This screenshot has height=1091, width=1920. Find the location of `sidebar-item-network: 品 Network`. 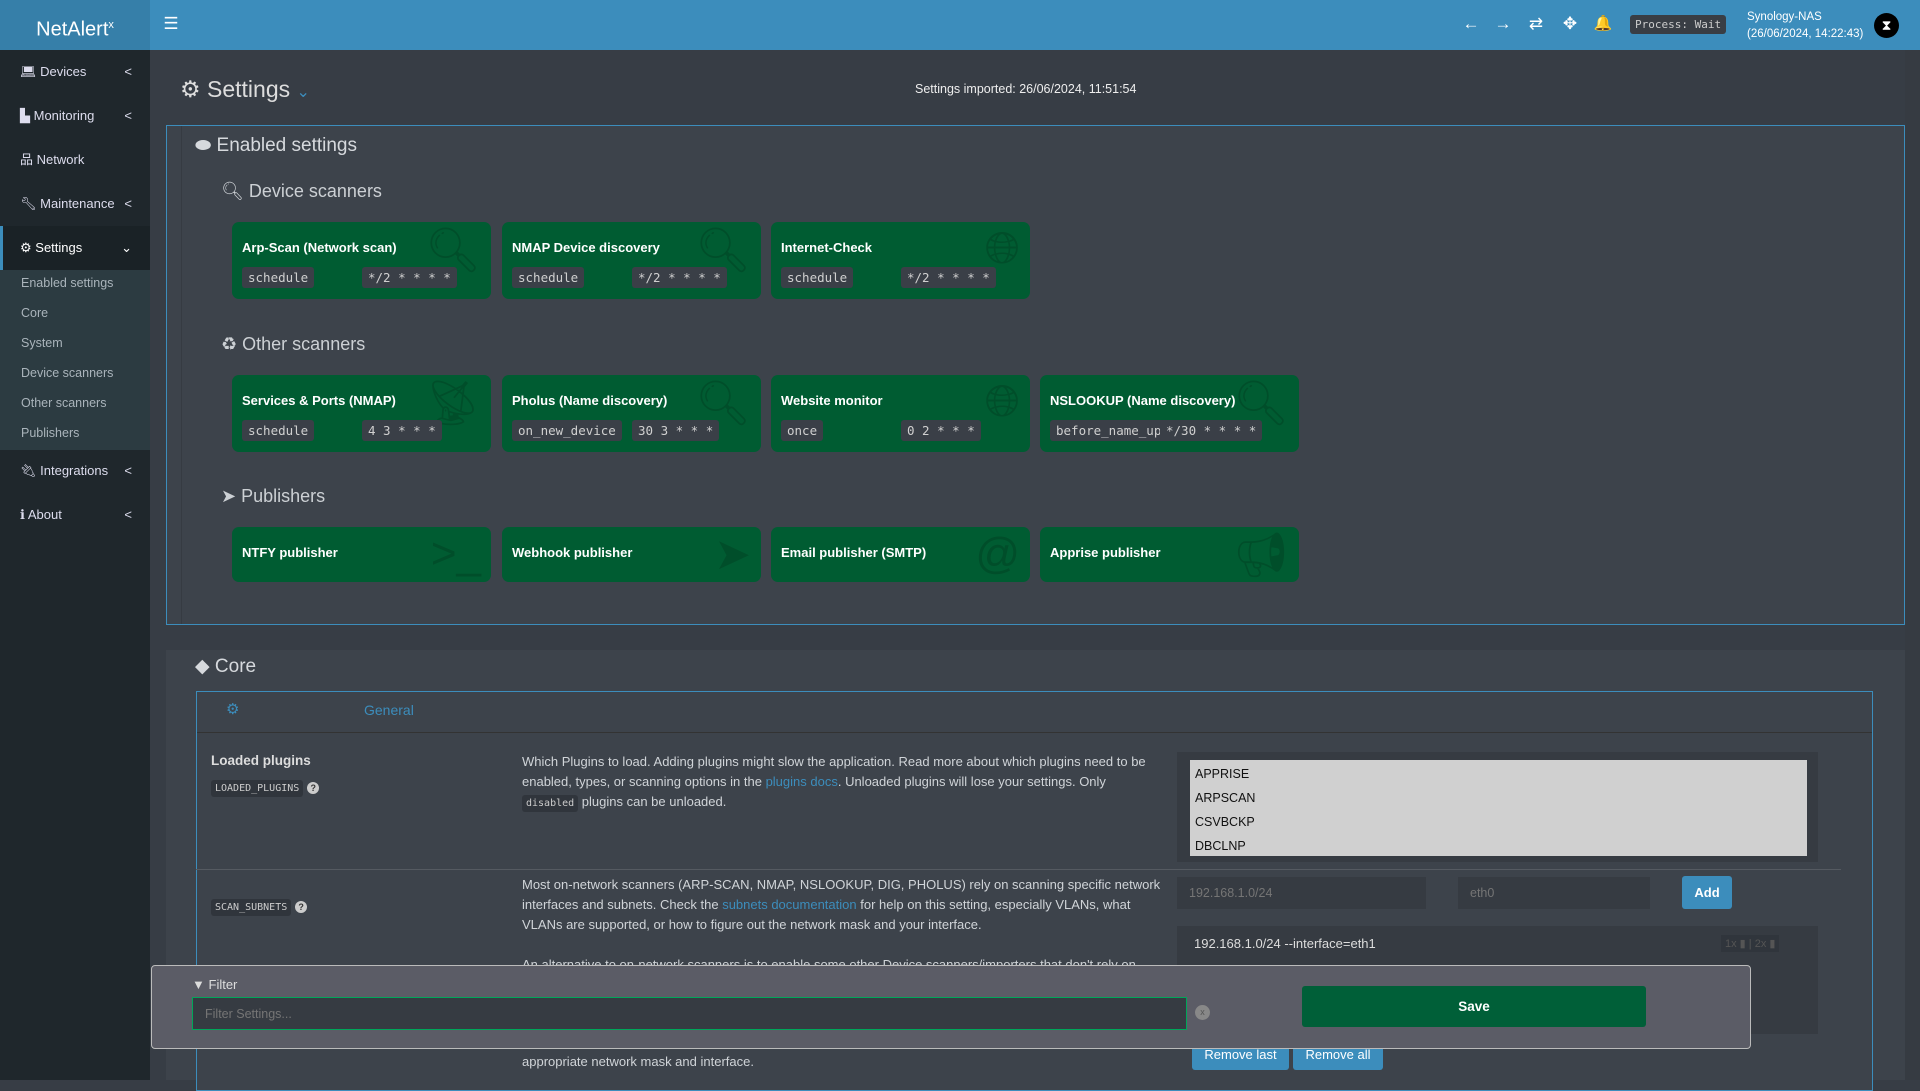

sidebar-item-network: 品 Network is located at coordinates (75, 160).